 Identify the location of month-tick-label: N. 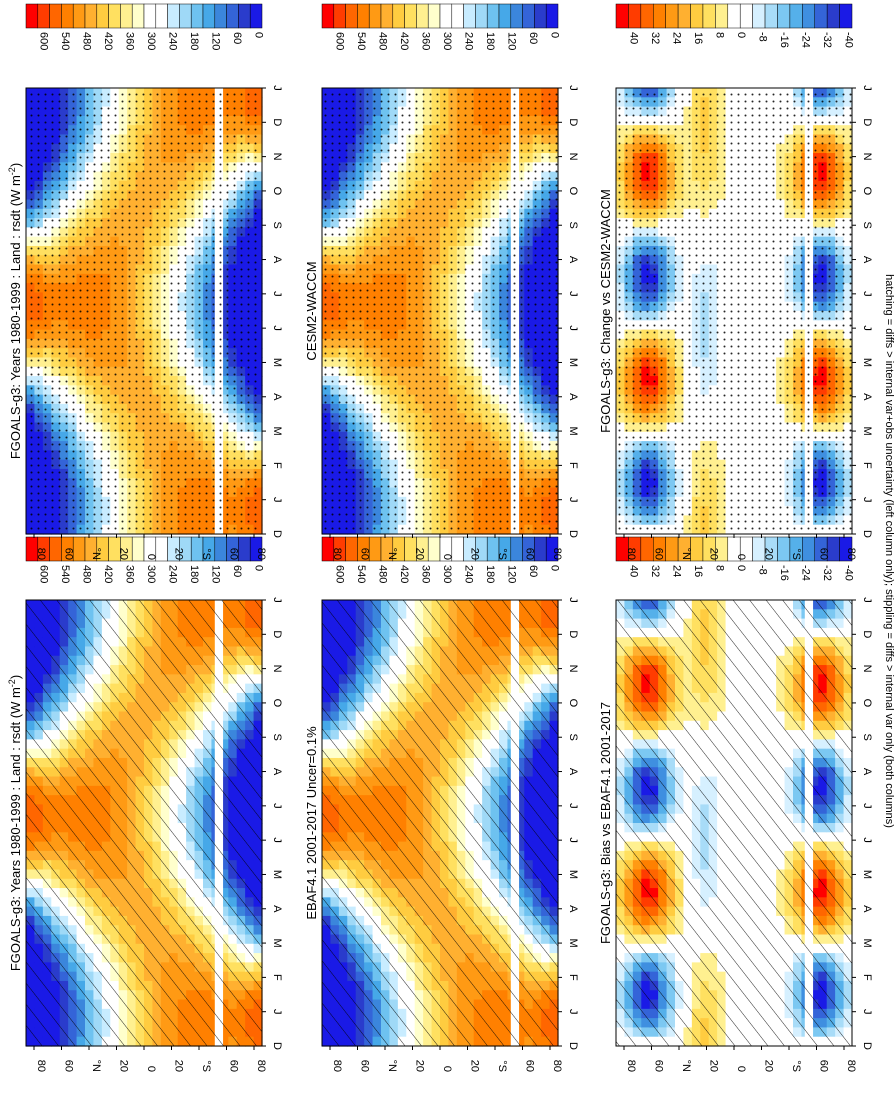
(277, 157).